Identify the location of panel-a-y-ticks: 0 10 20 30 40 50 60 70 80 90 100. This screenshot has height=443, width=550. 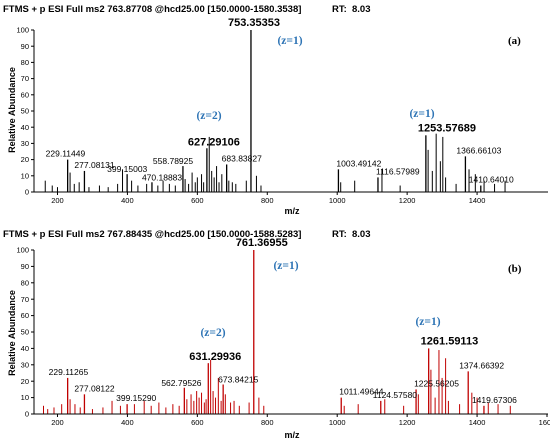
(25, 111).